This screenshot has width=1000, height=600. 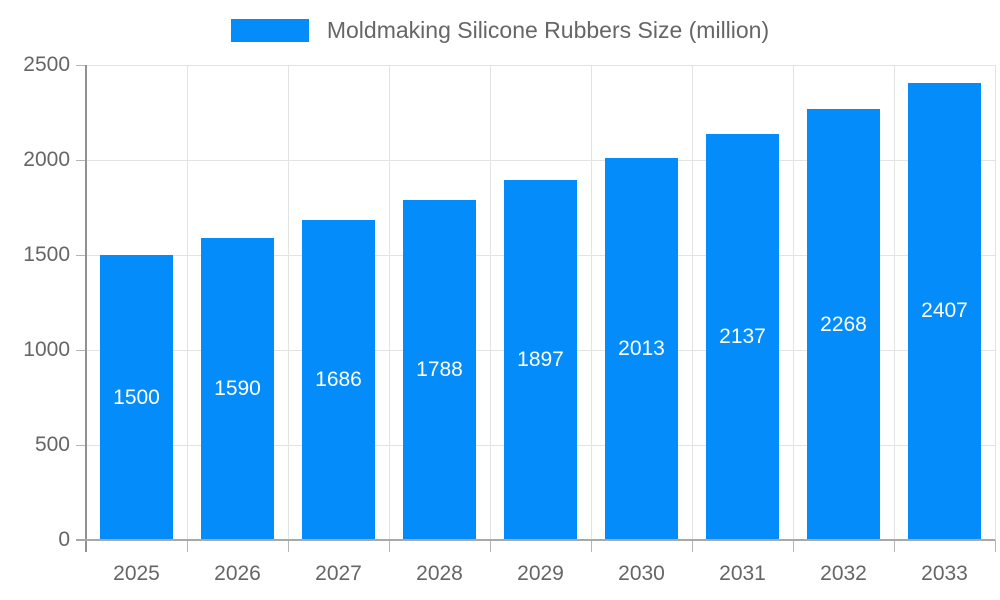 What do you see at coordinates (535, 540) in the screenshot?
I see `x-axis-line` at bounding box center [535, 540].